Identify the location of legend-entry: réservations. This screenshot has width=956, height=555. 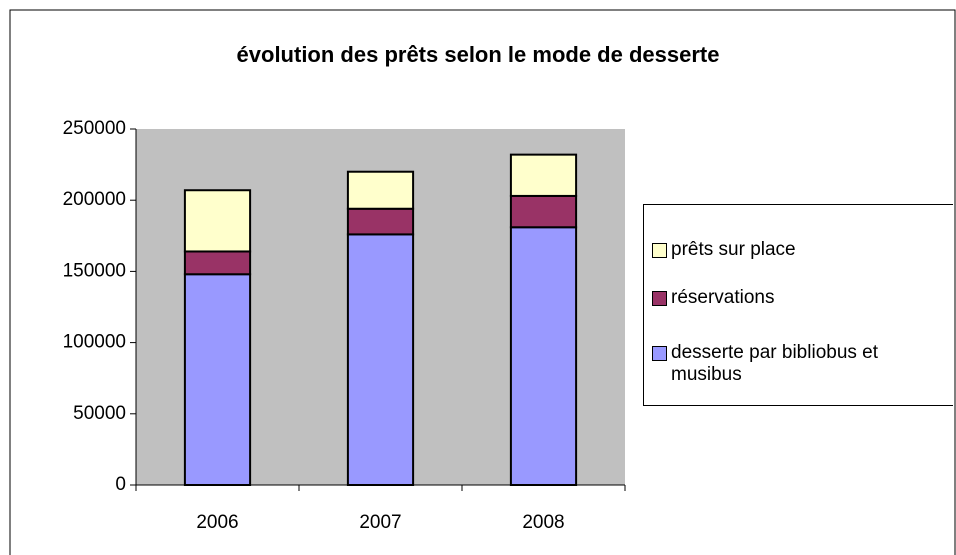
(802, 298).